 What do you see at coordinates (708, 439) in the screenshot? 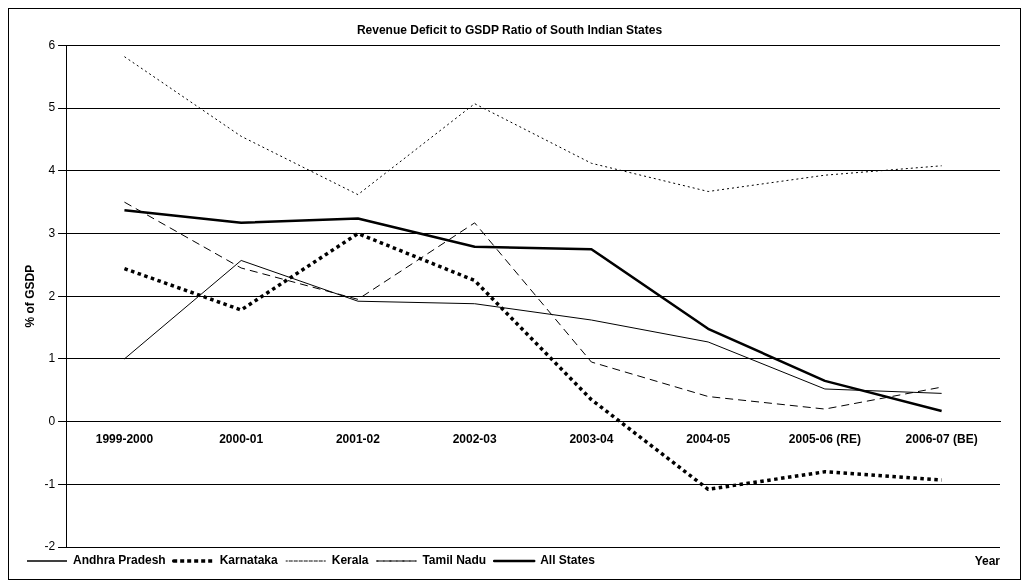
I see `x-tick-label: 2004-05` at bounding box center [708, 439].